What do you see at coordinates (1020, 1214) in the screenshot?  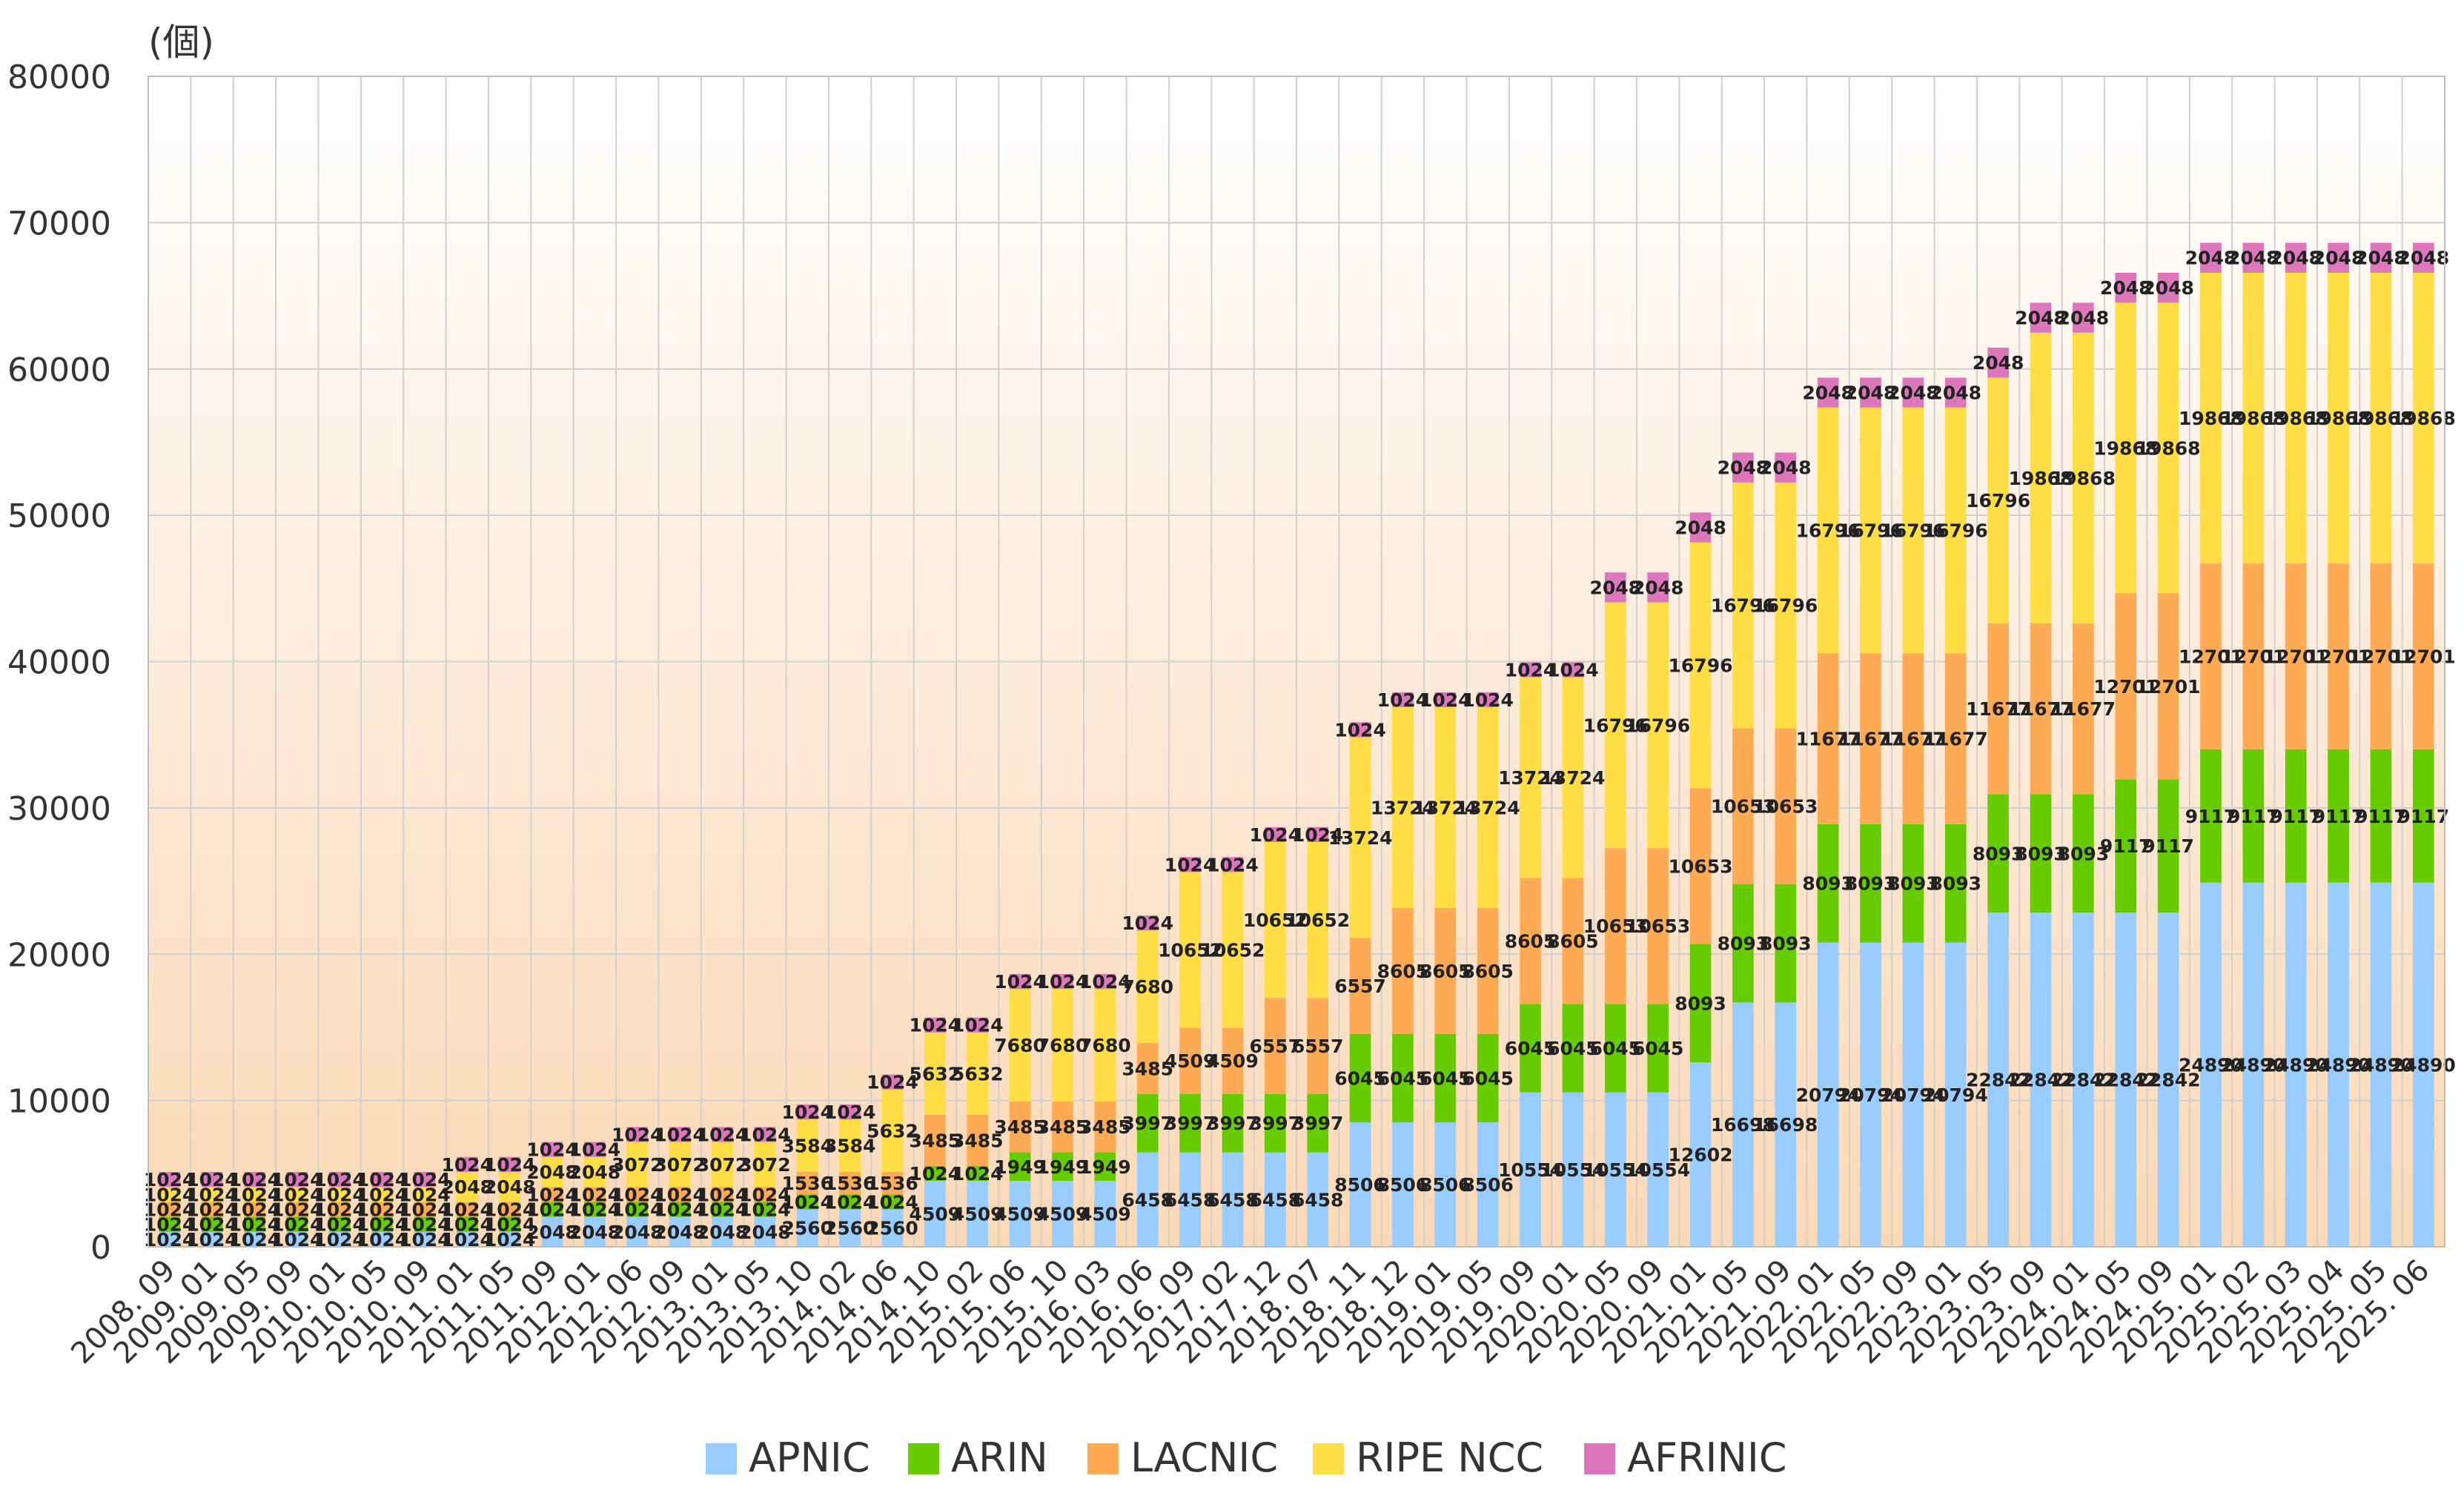 I see `data-label: 4509` at bounding box center [1020, 1214].